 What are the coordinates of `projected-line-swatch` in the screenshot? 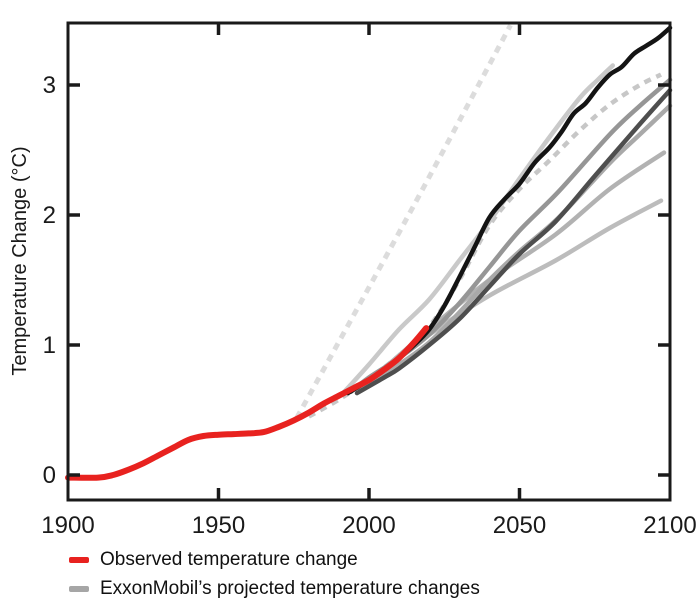 It's located at (79, 588).